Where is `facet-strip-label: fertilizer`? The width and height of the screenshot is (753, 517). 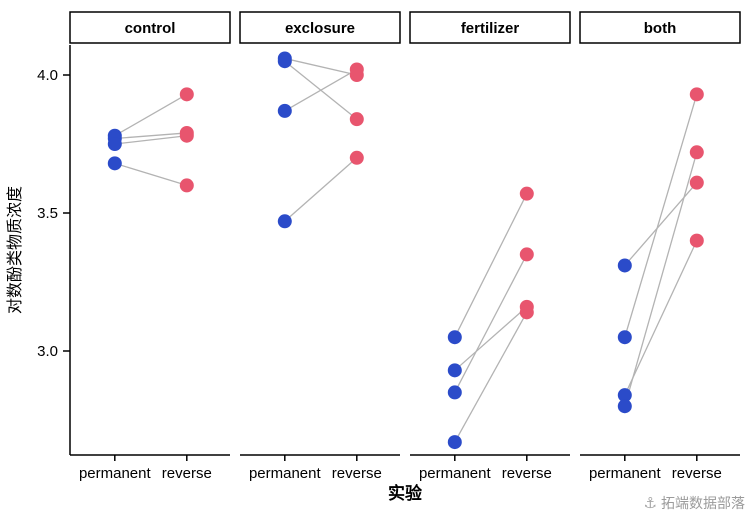
facet-strip-label: fertilizer is located at coordinates (490, 28).